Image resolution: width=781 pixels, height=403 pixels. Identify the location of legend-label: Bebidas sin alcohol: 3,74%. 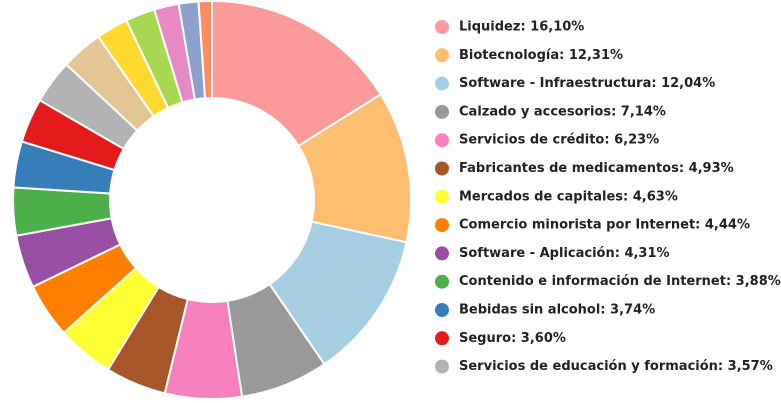
(557, 310).